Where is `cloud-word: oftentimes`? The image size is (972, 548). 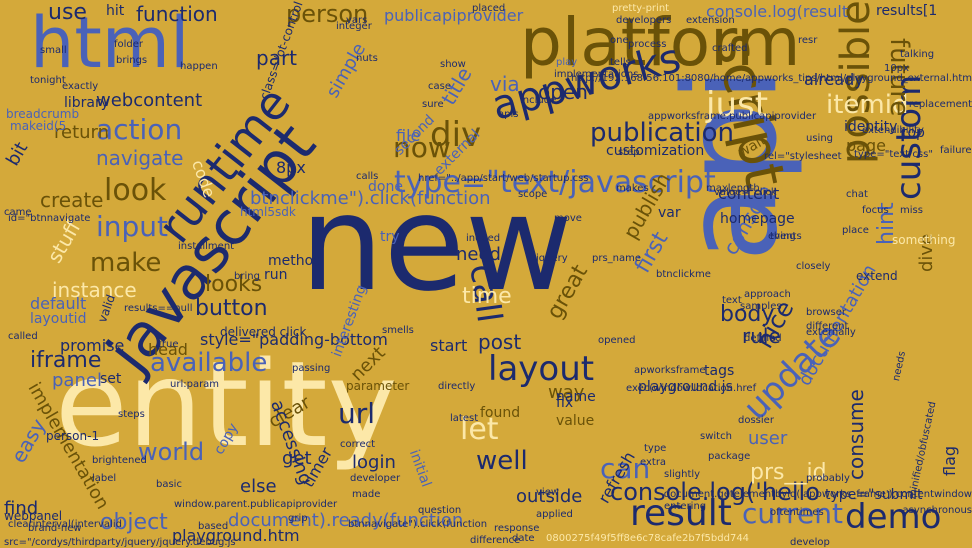 cloud-word: oftentimes is located at coordinates (797, 512).